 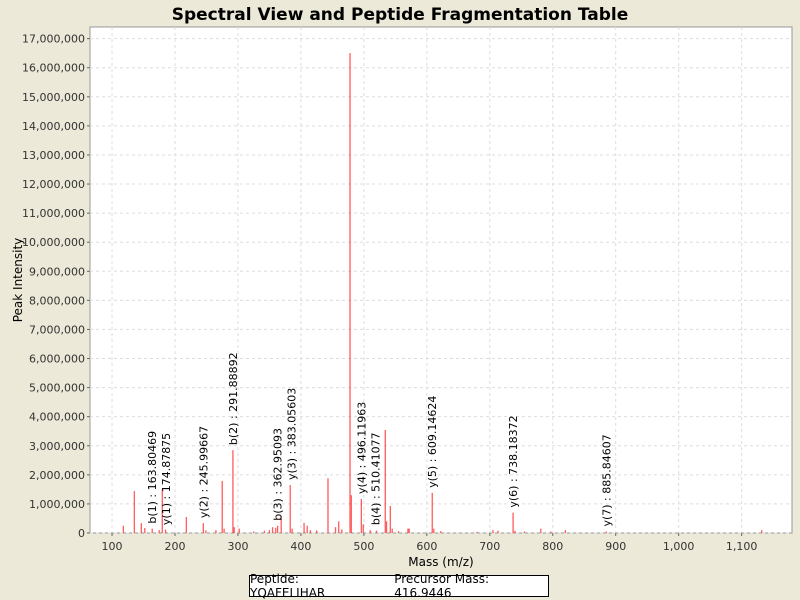 What do you see at coordinates (375, 478) in the screenshot?
I see `fragment-annotation: b(4) : 510.41077` at bounding box center [375, 478].